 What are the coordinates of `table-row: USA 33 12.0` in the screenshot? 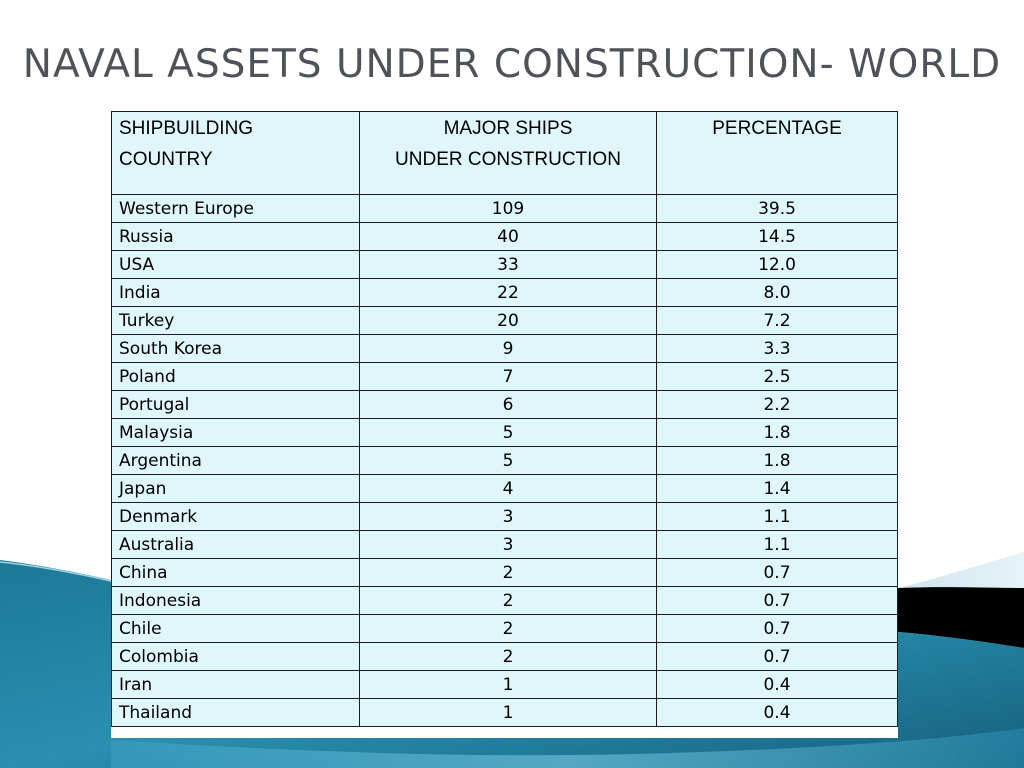 It's located at (504, 264).